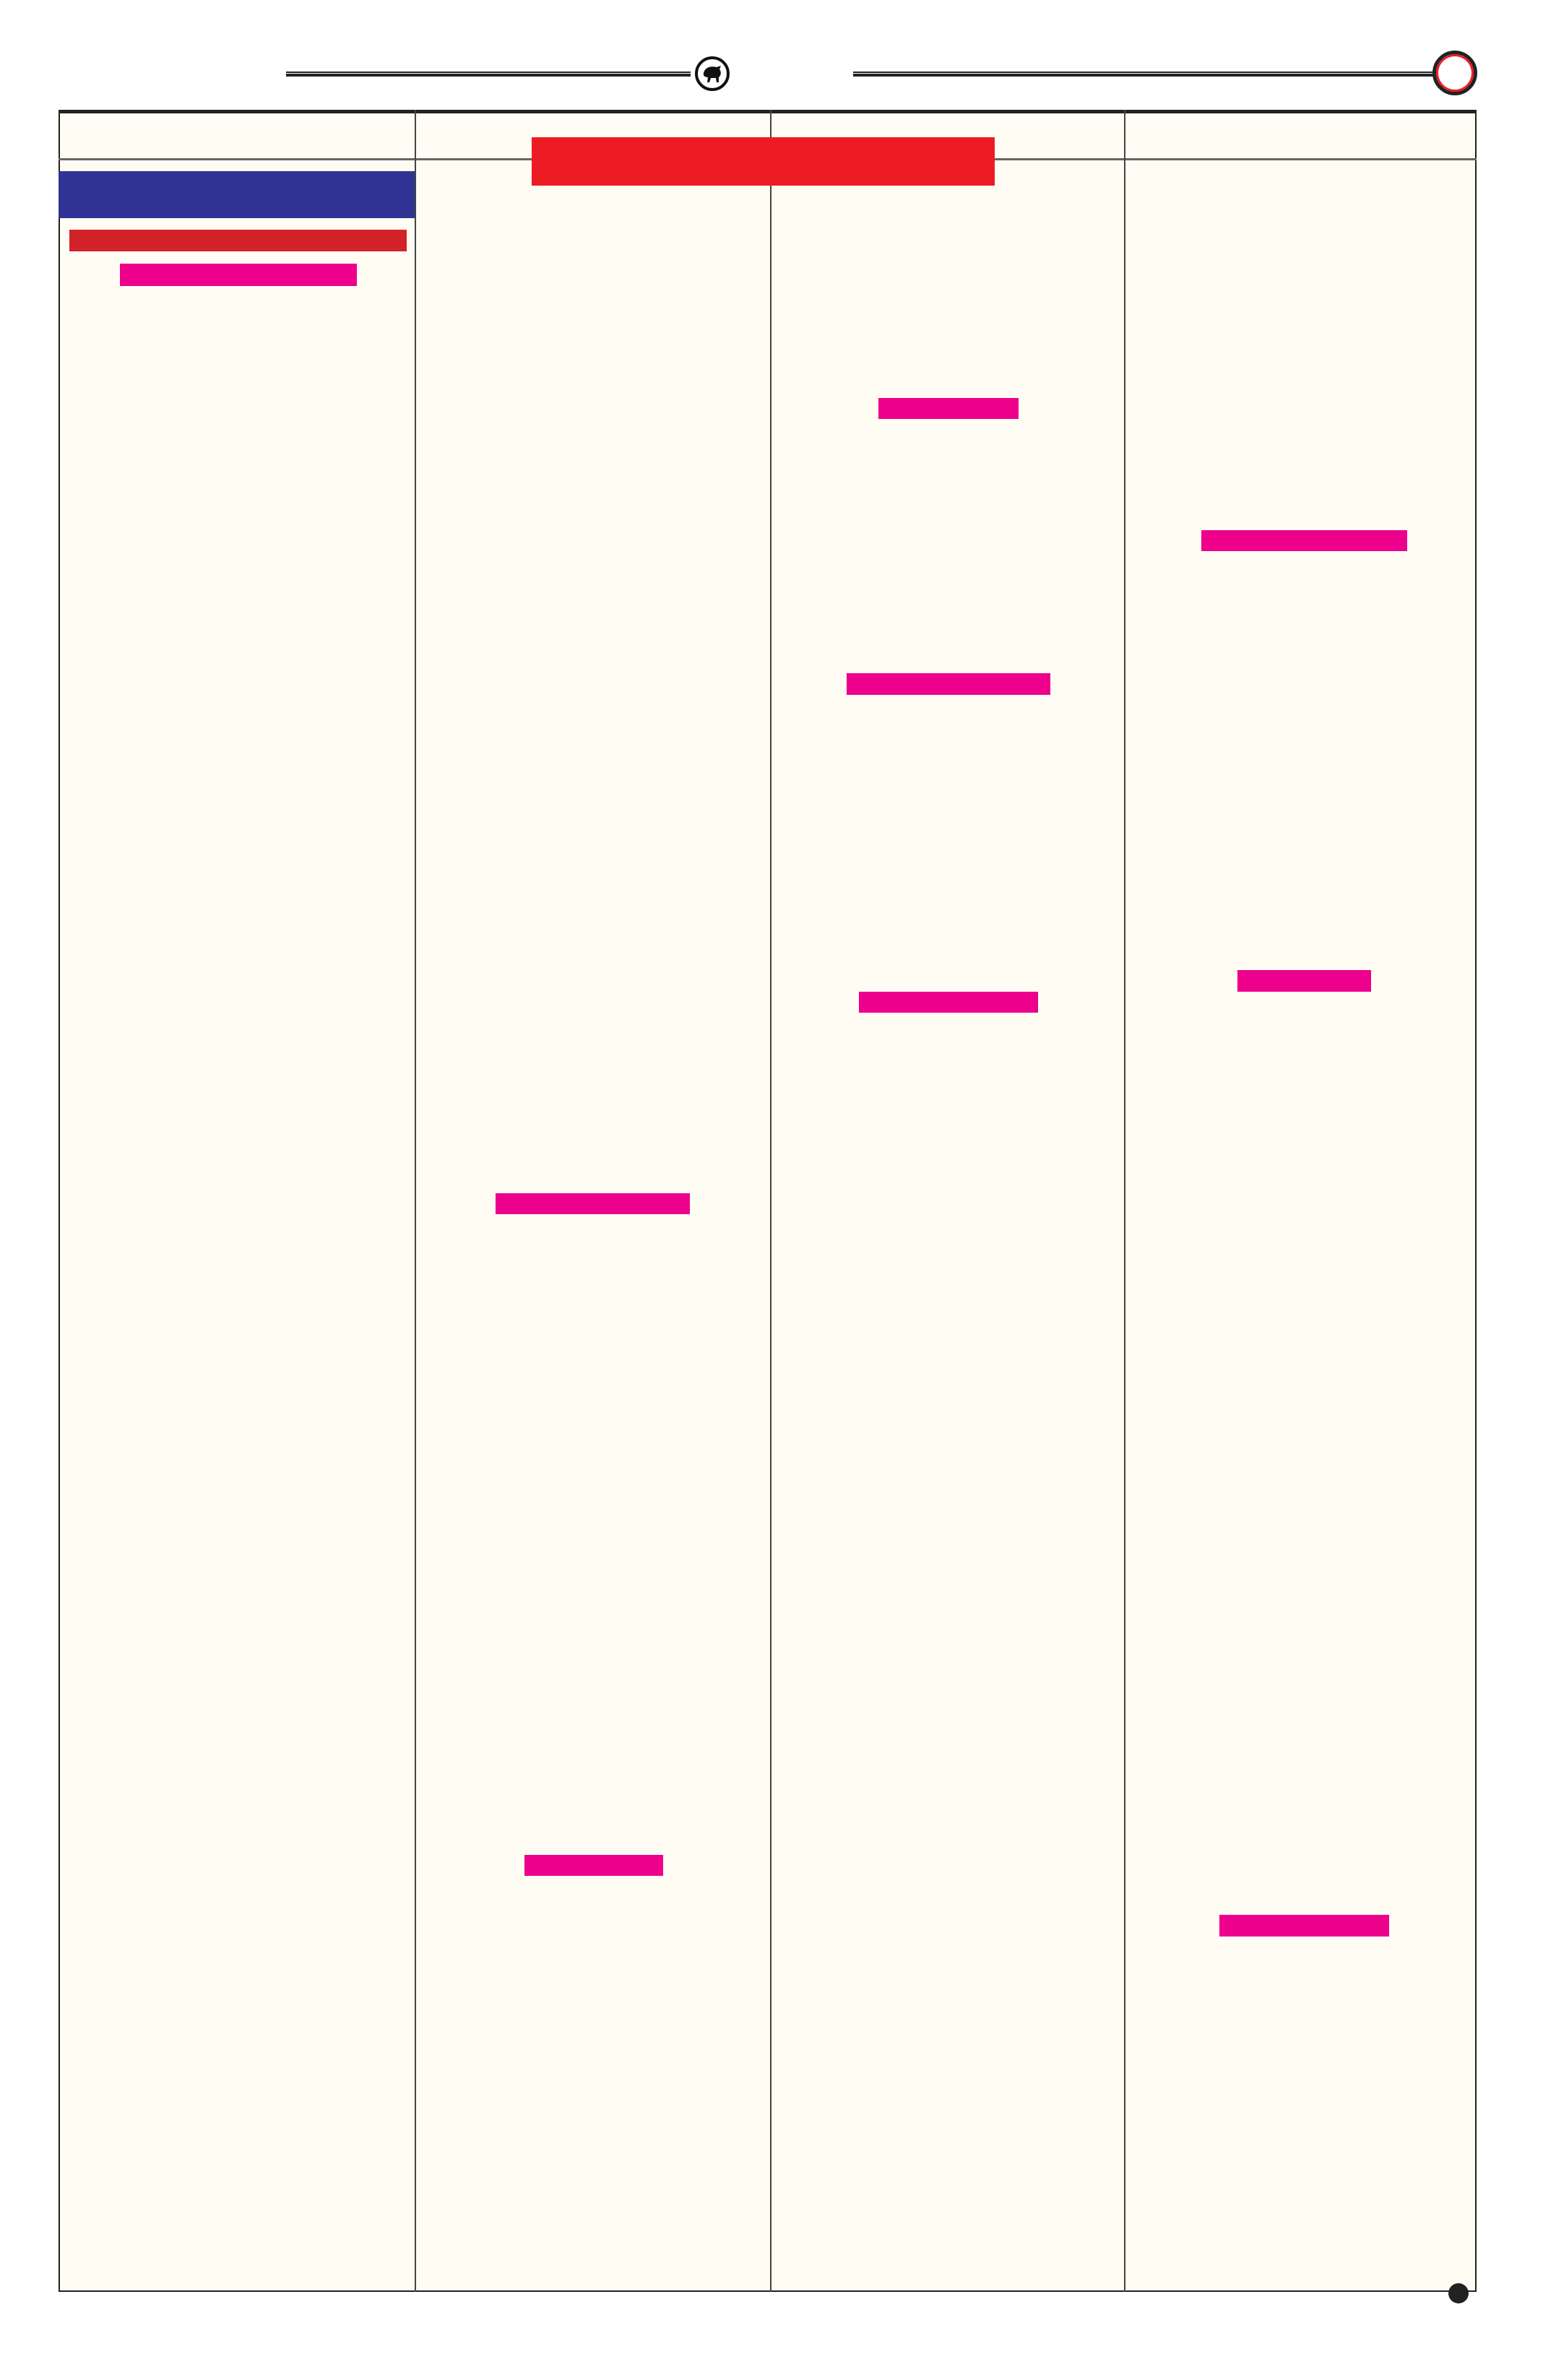 This screenshot has height=2380, width=1543. I want to click on subheading-bar, so click(238, 240).